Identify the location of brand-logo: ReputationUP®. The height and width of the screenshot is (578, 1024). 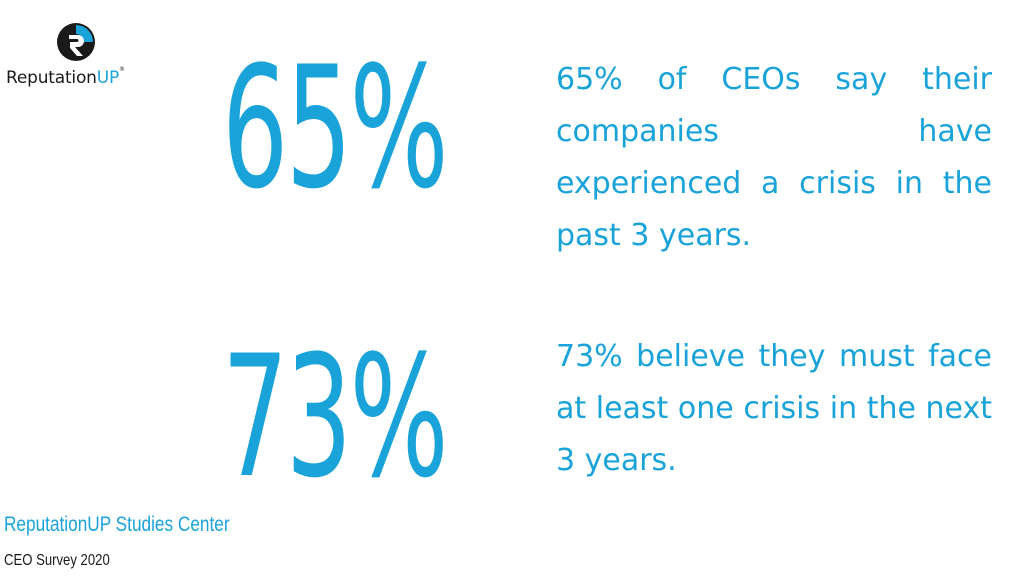
(76, 58).